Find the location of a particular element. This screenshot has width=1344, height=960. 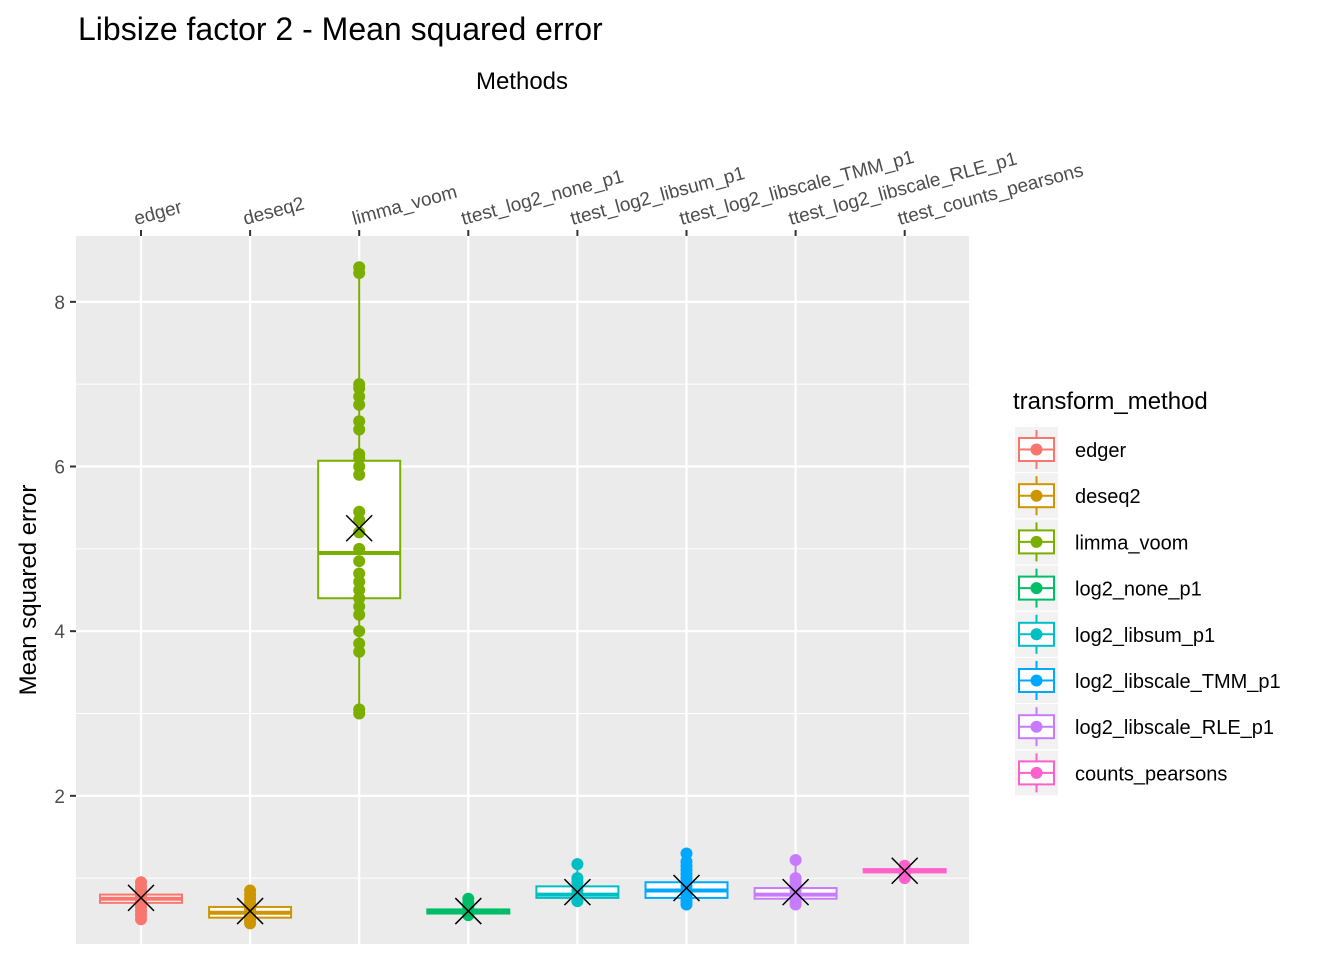

legend-item-log2_libsum_p1: log2_libsum_p1 is located at coordinates (1115, 634).